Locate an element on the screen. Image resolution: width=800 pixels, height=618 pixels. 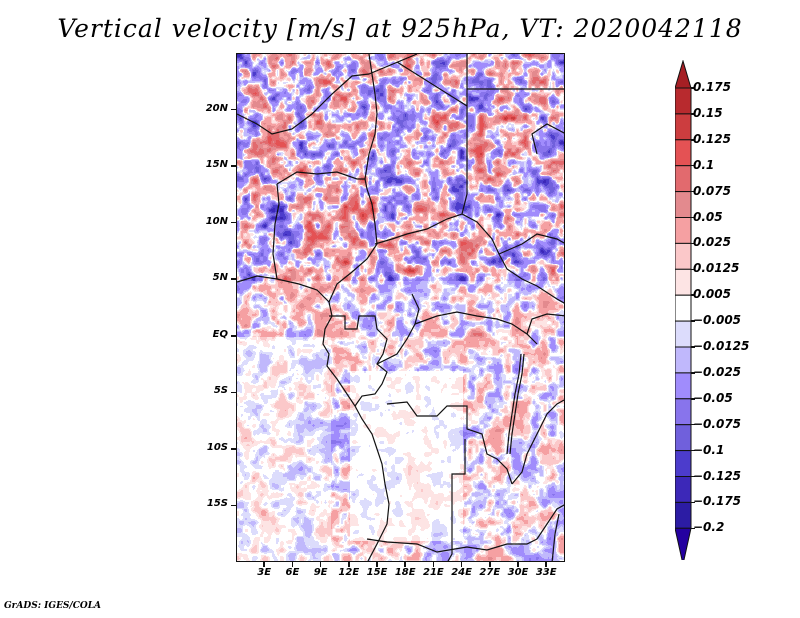
colorbar-label: 0.05 is located at coordinates (708, 216).